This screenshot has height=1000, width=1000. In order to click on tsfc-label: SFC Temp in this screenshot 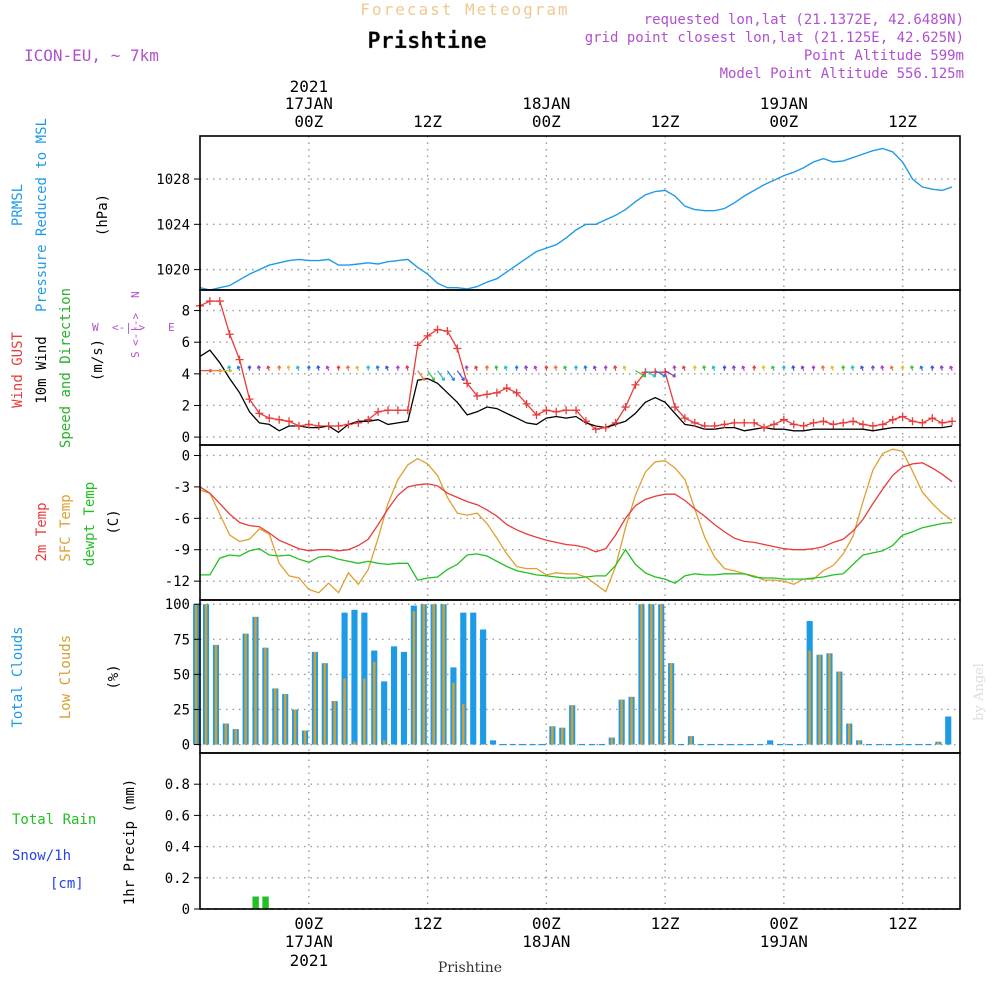, I will do `click(66, 527)`.